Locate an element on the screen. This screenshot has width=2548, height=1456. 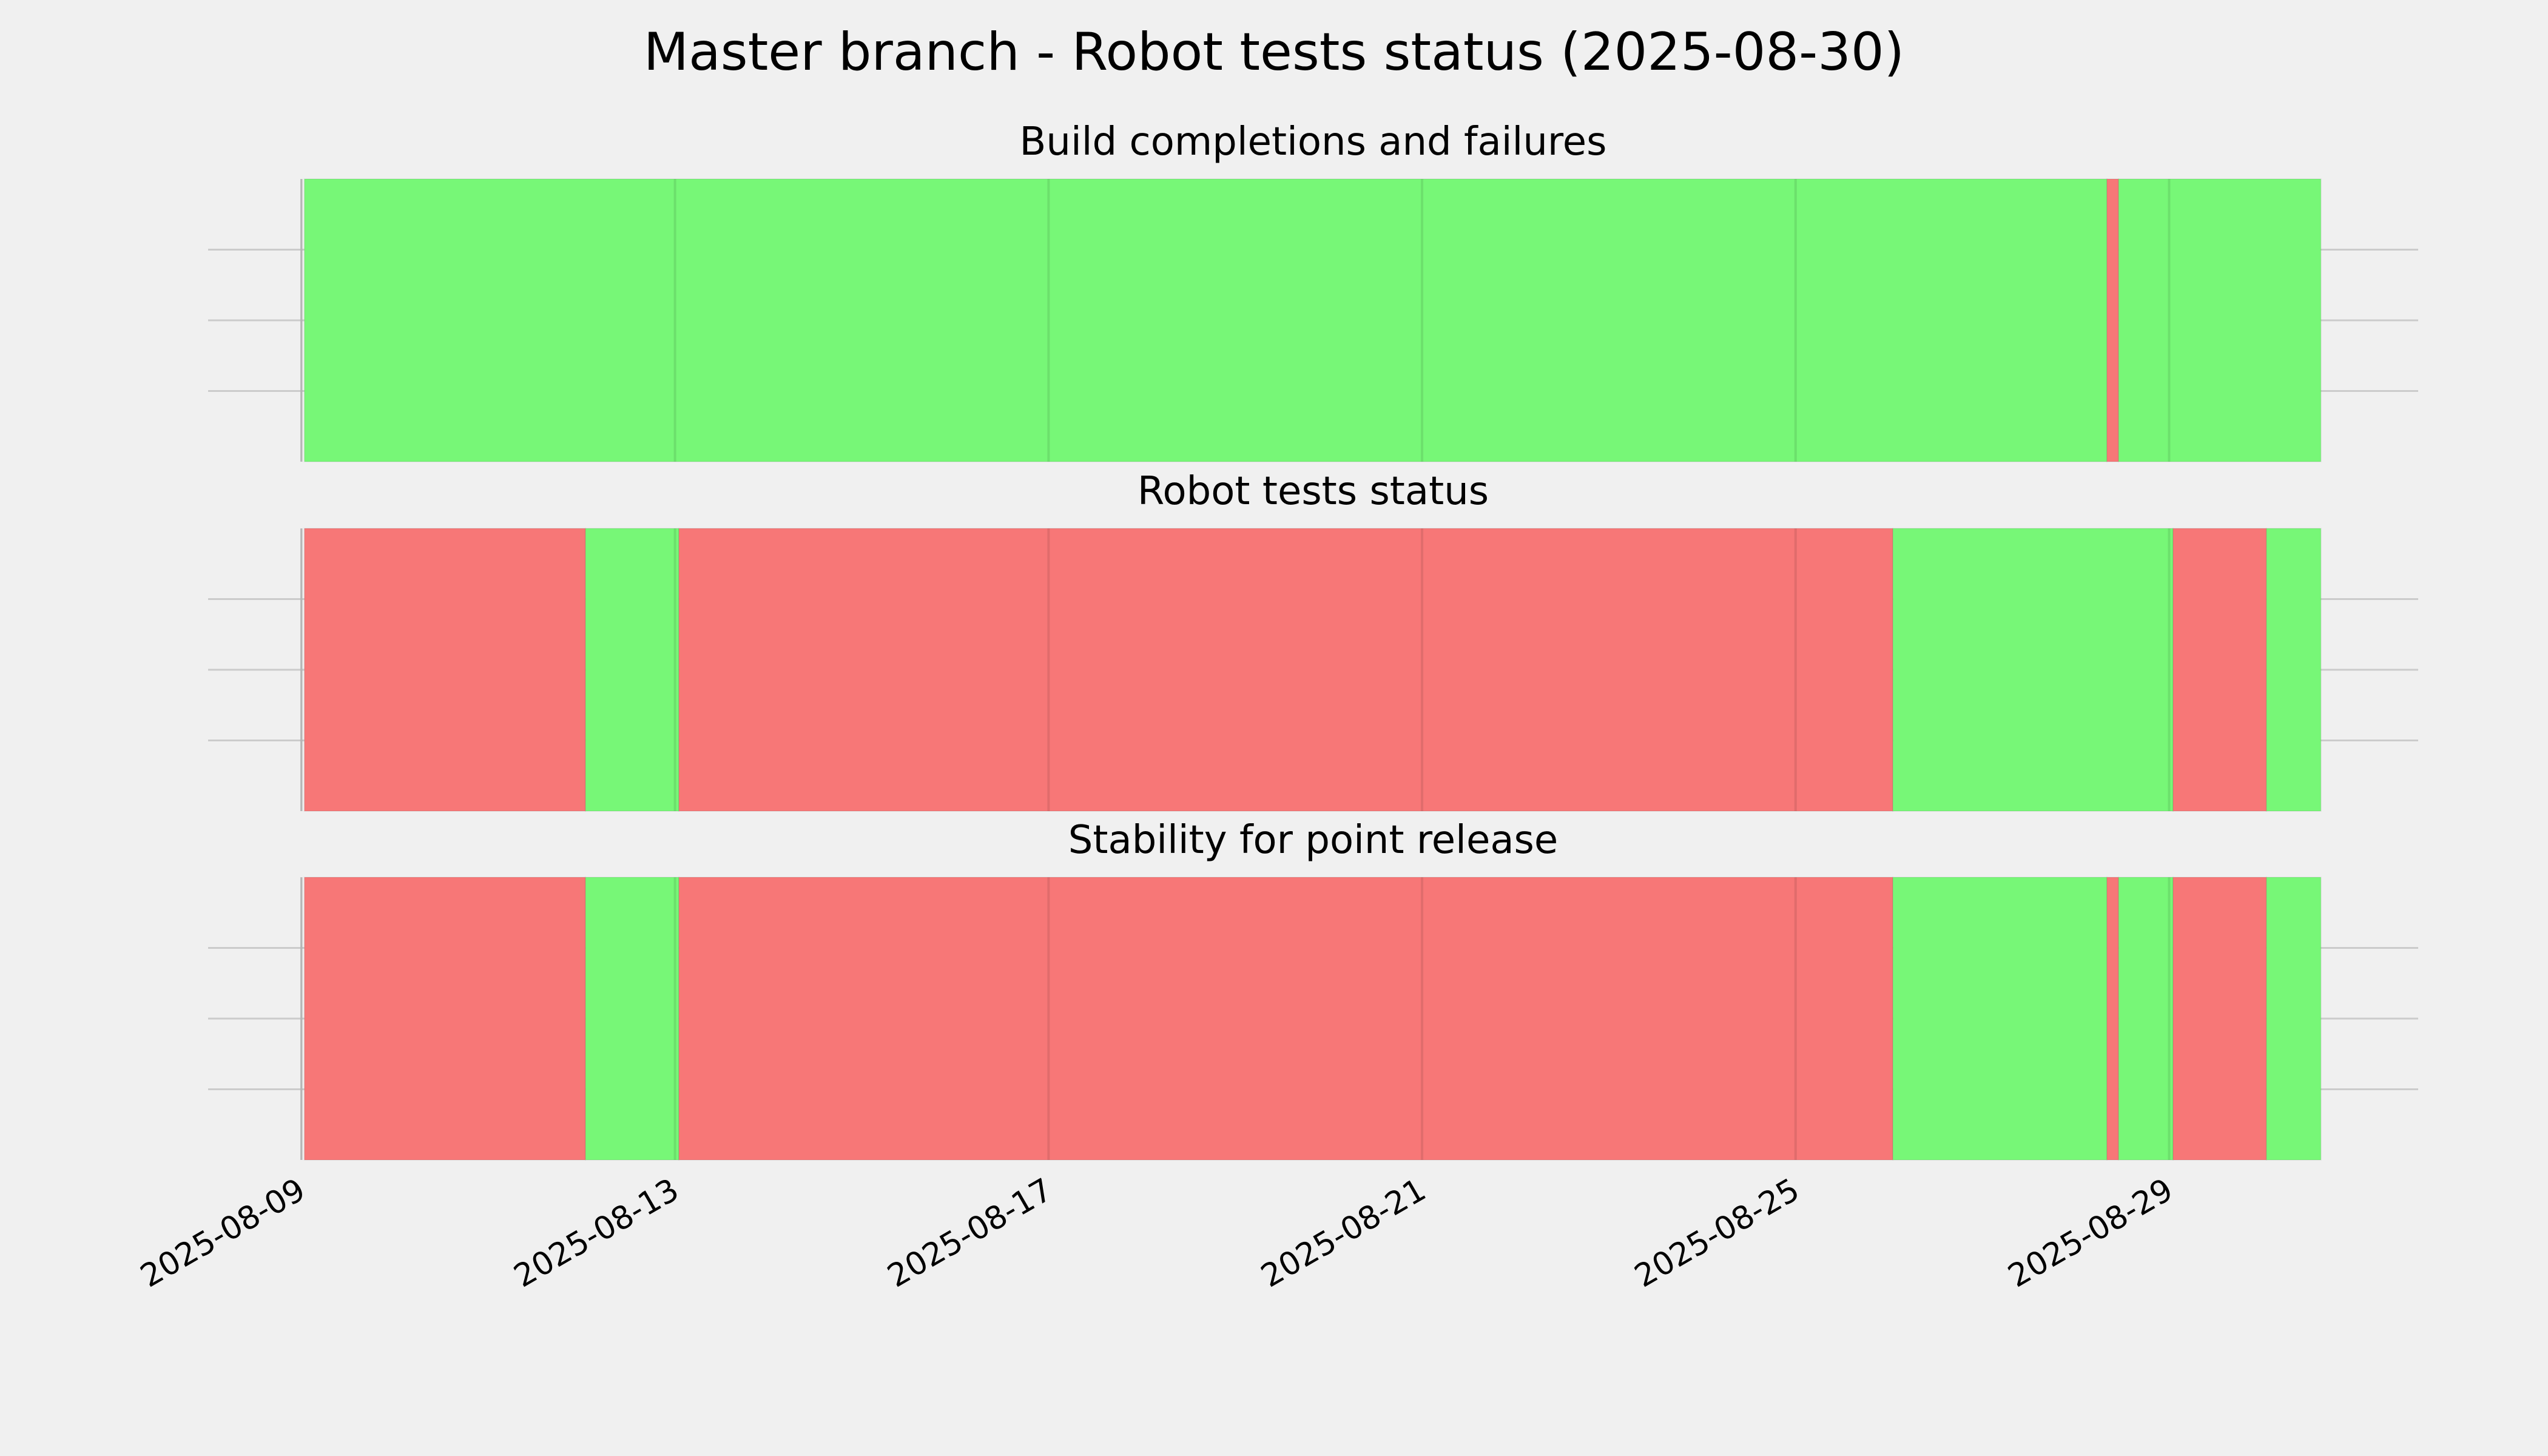
panel-title: Robot tests status is located at coordinates (1313, 491).